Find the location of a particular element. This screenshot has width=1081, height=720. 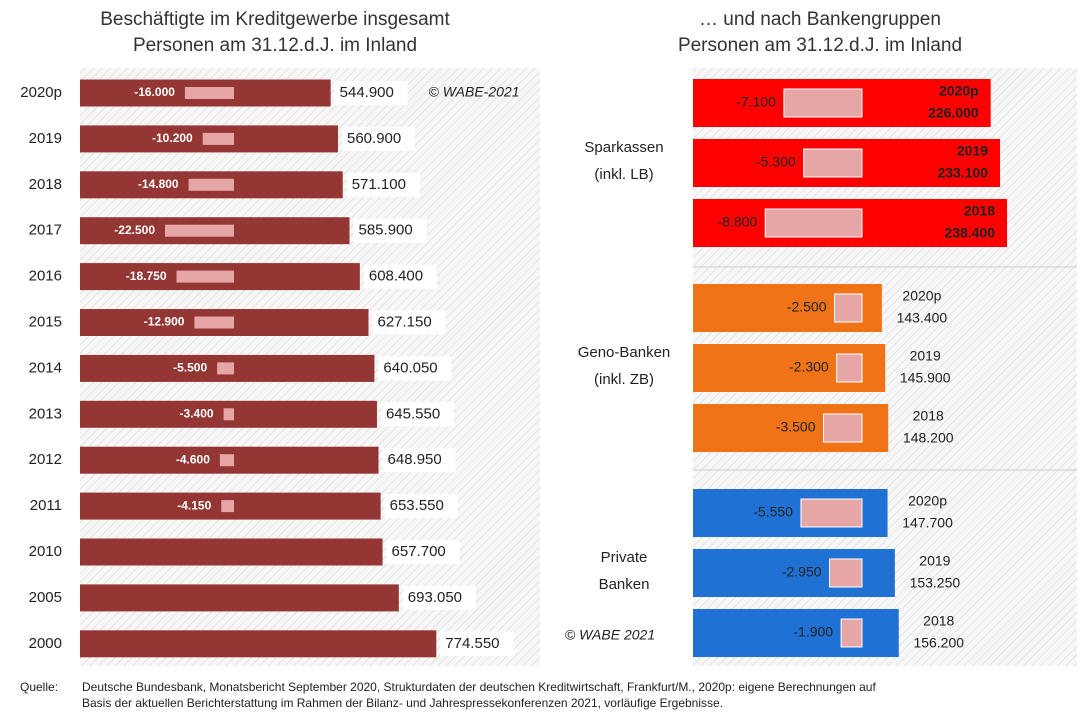

value-label: 153.250 is located at coordinates (935, 583).